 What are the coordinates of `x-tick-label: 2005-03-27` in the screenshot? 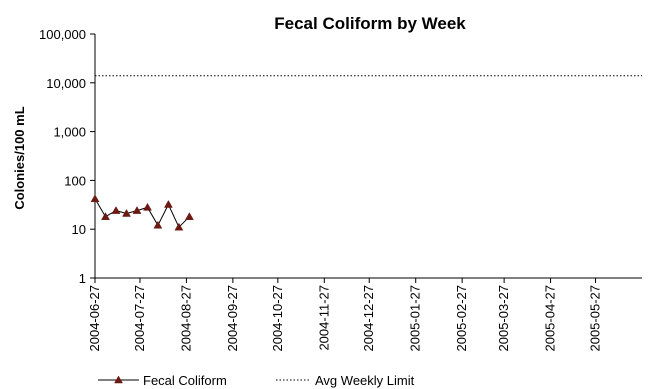 It's located at (503, 318).